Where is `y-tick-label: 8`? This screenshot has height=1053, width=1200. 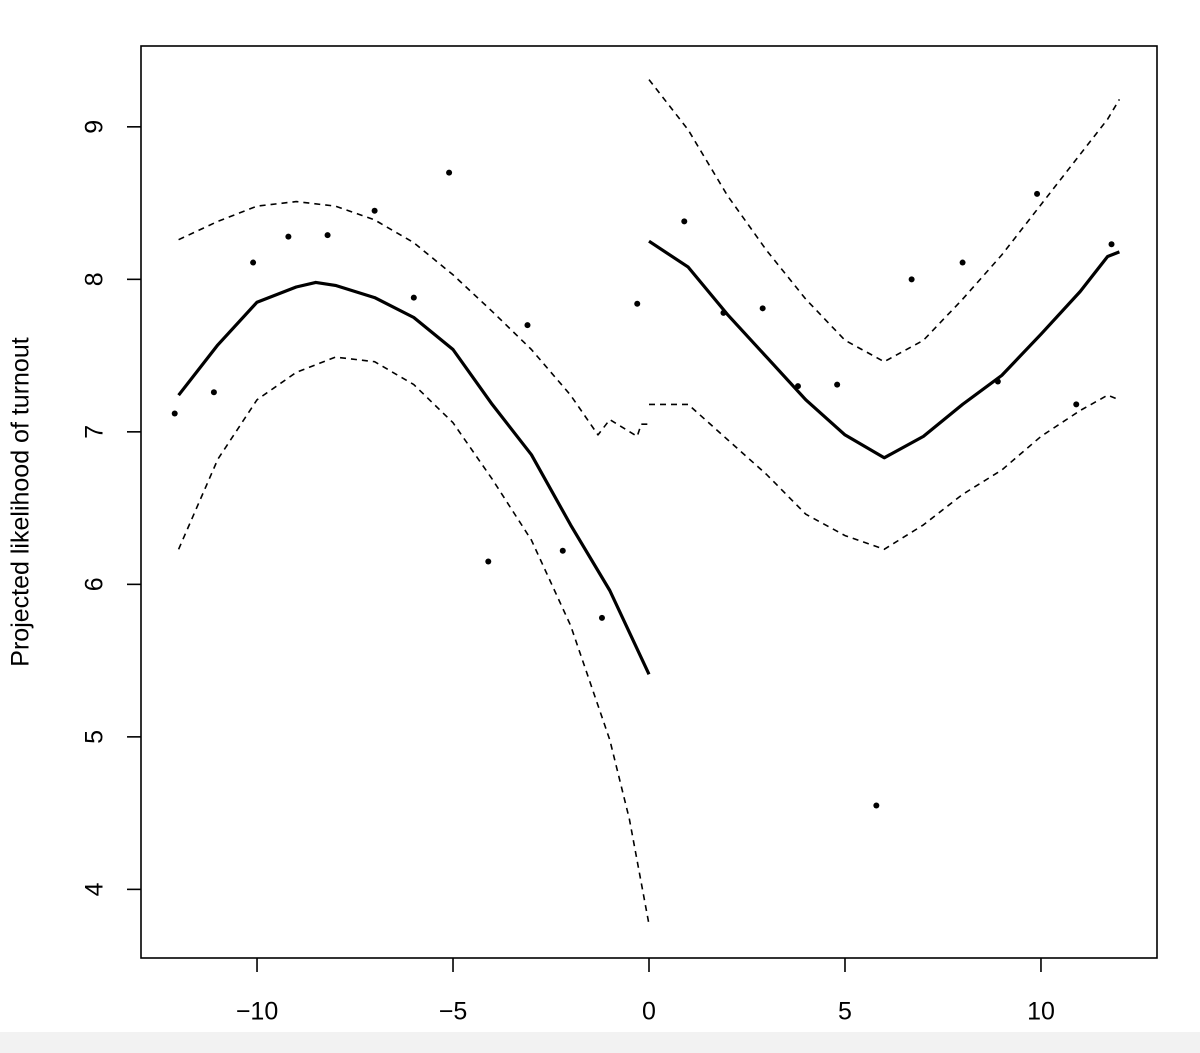 y-tick-label: 8 is located at coordinates (95, 279).